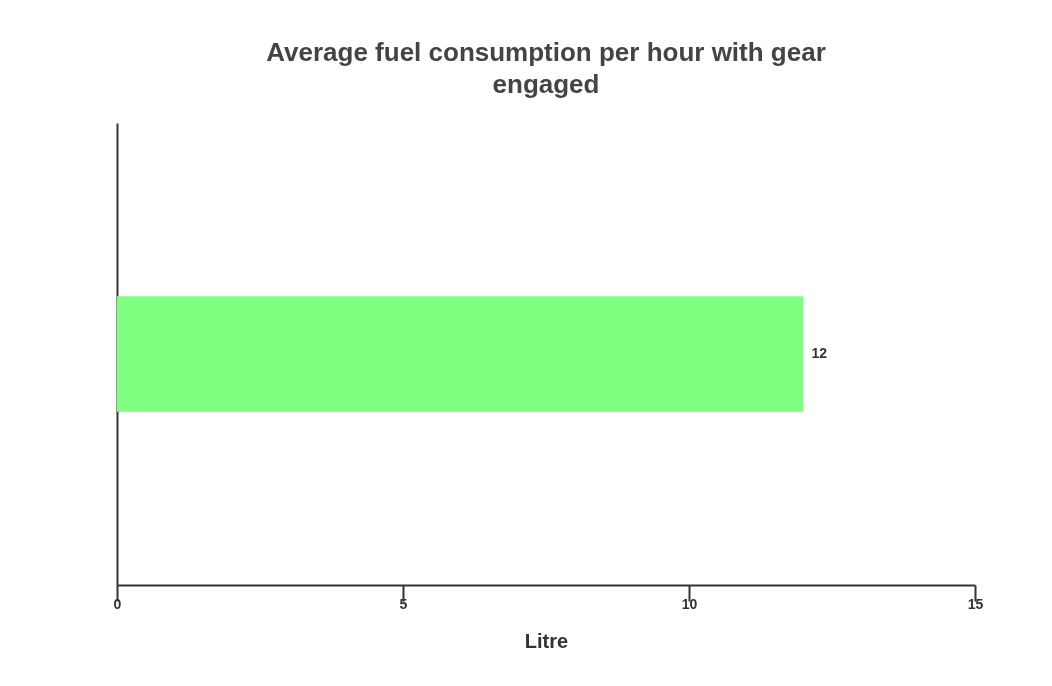 The image size is (1052, 686). Describe the element at coordinates (819, 353) in the screenshot. I see `data-label: 12` at that location.